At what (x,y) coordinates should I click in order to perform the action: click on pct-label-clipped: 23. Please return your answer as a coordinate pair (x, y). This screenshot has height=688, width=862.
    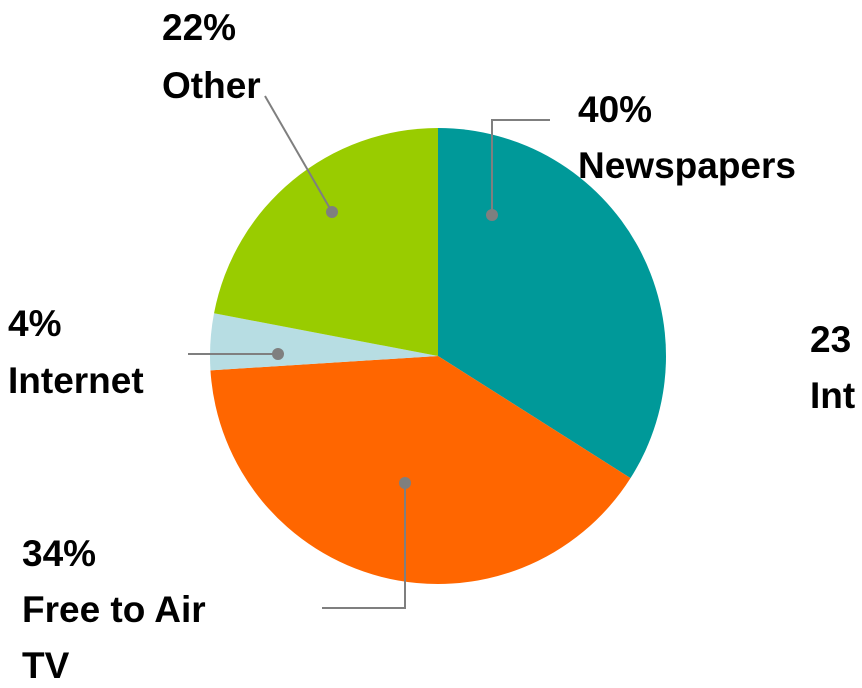
    Looking at the image, I should click on (830, 339).